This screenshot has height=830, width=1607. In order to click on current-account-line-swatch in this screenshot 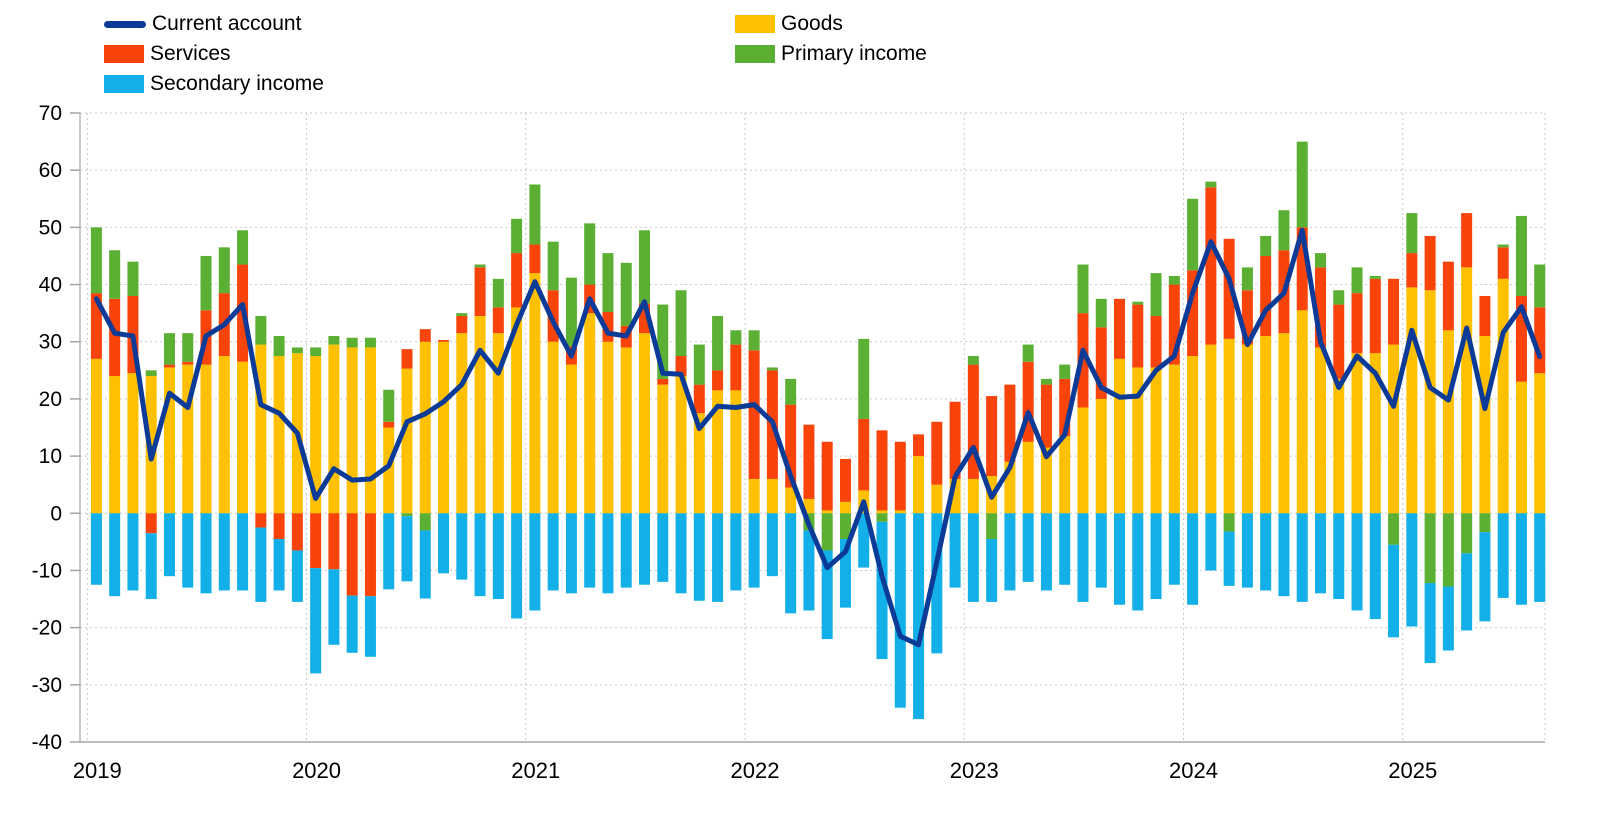, I will do `click(125, 24)`.